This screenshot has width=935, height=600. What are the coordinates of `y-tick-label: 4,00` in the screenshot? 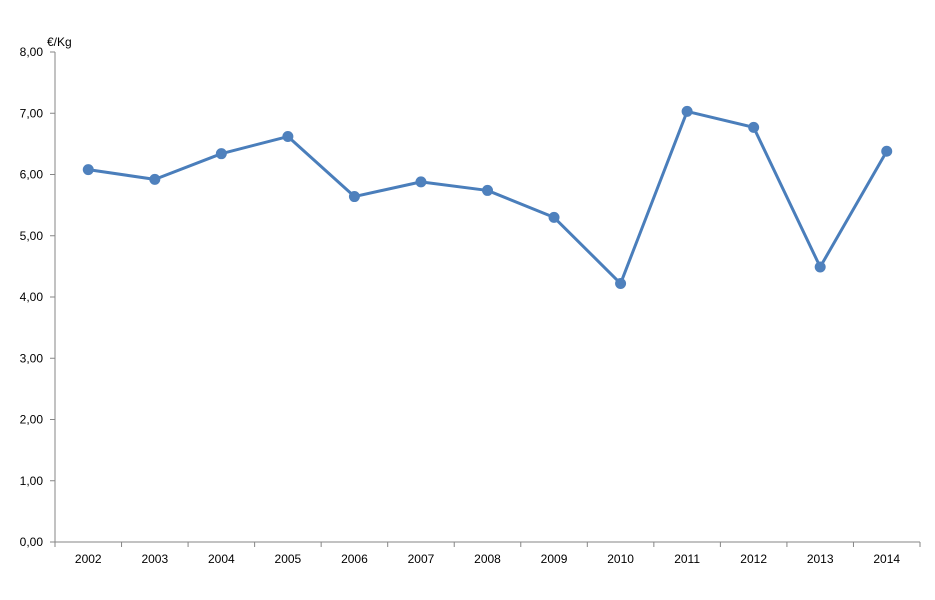 It's located at (32, 297).